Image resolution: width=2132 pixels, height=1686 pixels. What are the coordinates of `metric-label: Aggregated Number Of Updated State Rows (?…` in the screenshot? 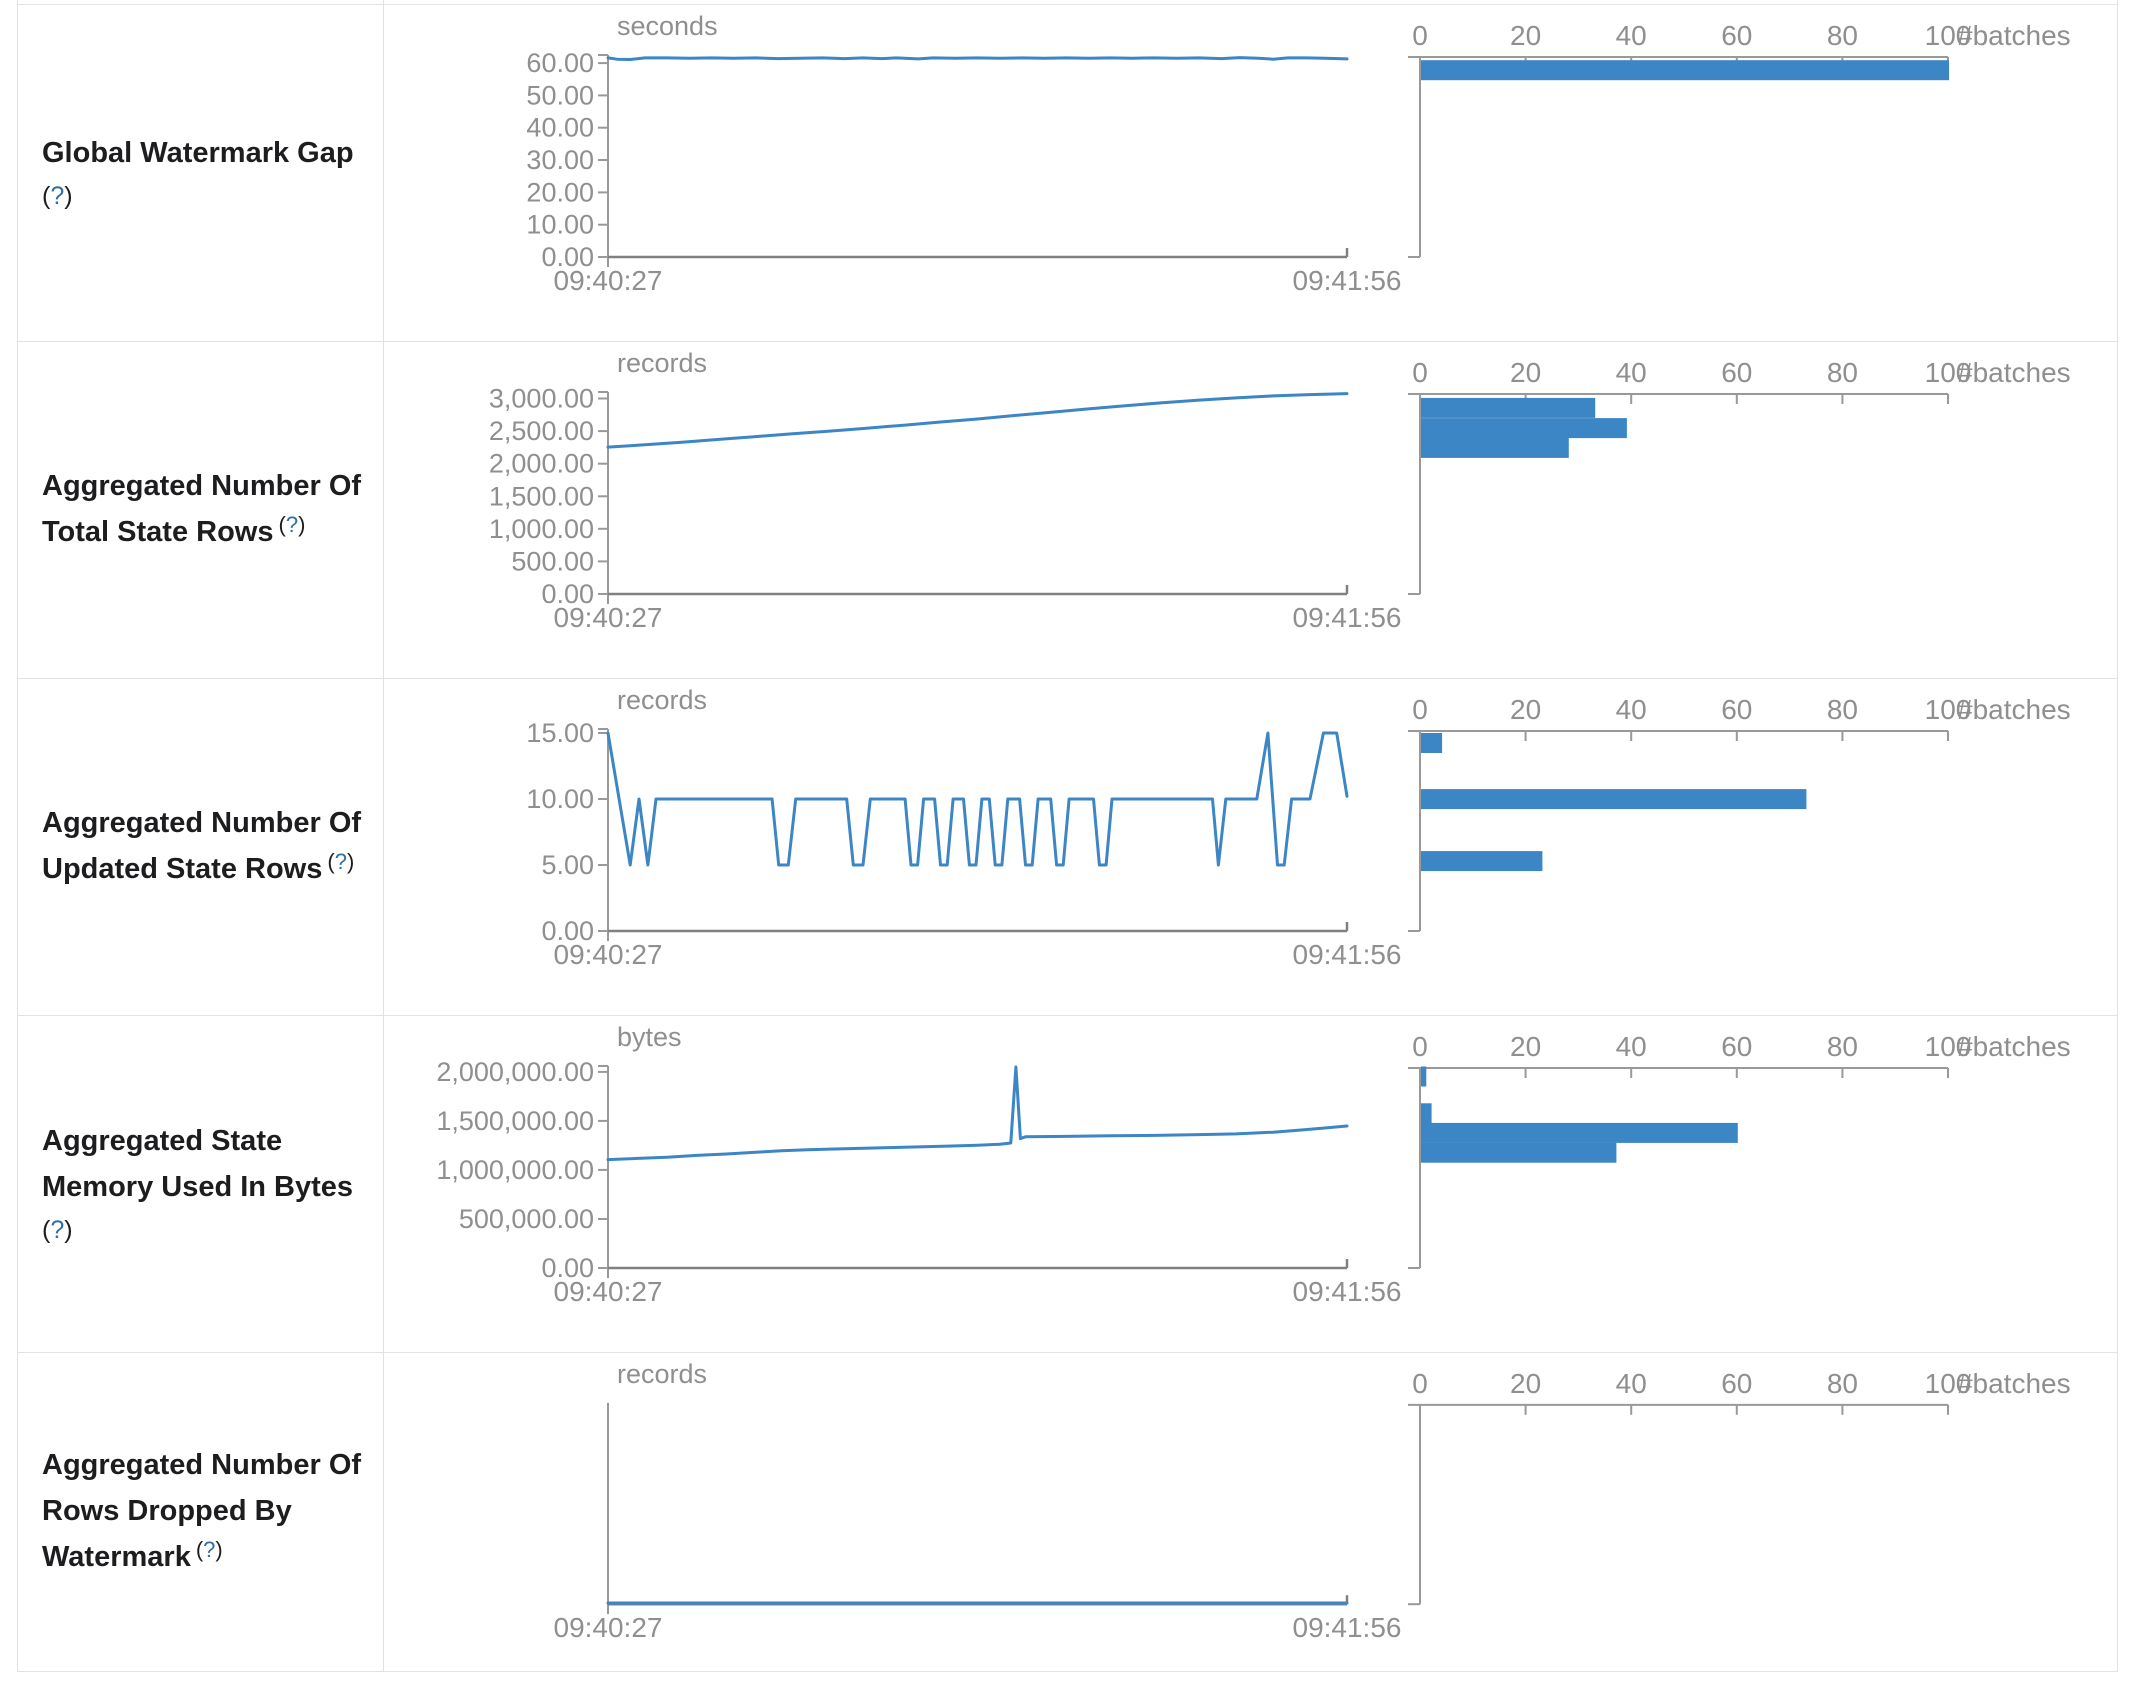 It's located at (201, 847).